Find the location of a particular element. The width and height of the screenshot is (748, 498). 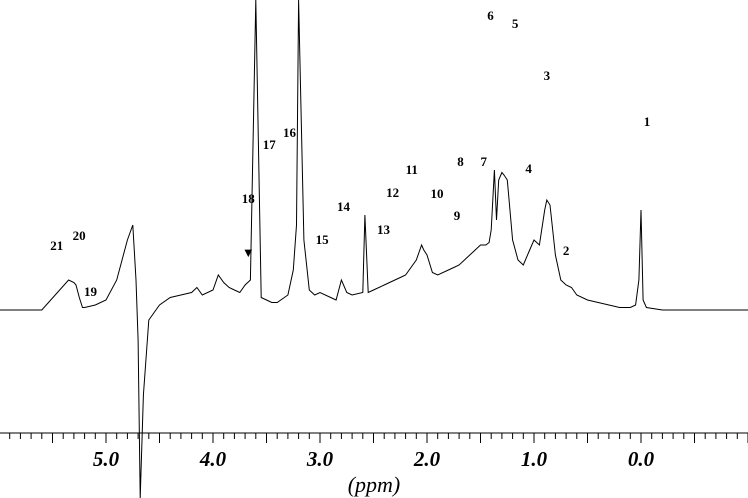

peak-label-12: 12 is located at coordinates (392, 192).